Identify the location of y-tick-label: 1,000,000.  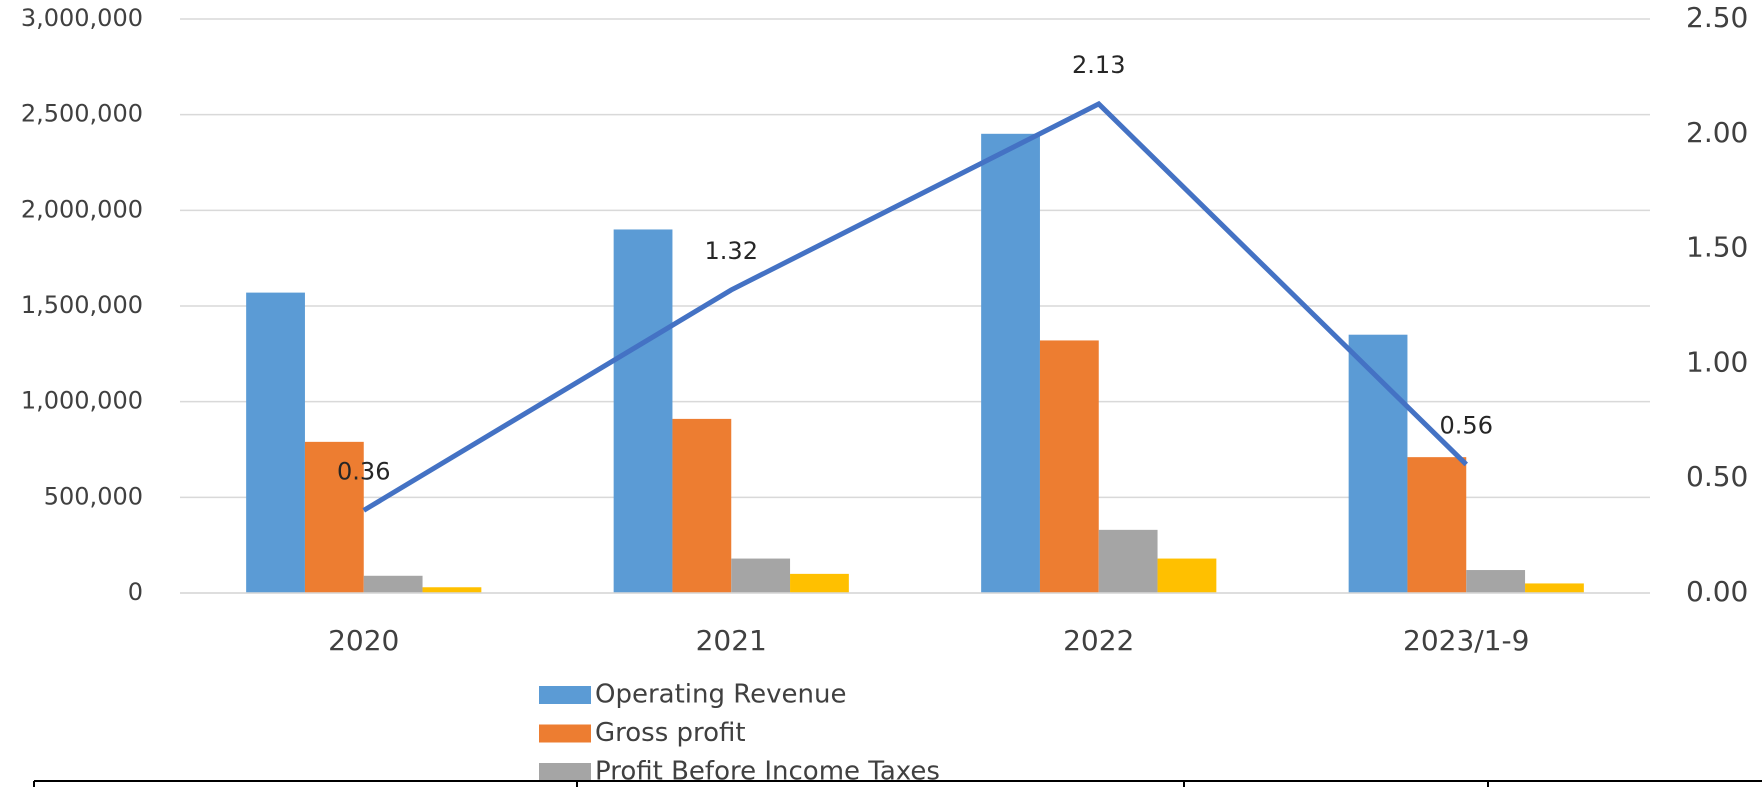
(82, 401).